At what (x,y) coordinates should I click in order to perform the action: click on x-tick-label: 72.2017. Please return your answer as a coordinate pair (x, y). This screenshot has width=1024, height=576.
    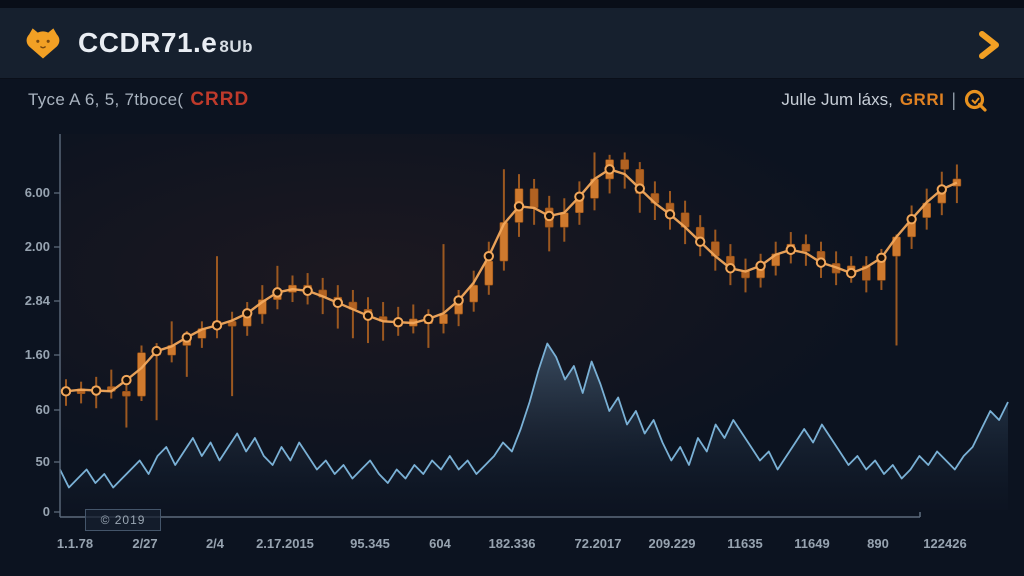
    Looking at the image, I should click on (598, 543).